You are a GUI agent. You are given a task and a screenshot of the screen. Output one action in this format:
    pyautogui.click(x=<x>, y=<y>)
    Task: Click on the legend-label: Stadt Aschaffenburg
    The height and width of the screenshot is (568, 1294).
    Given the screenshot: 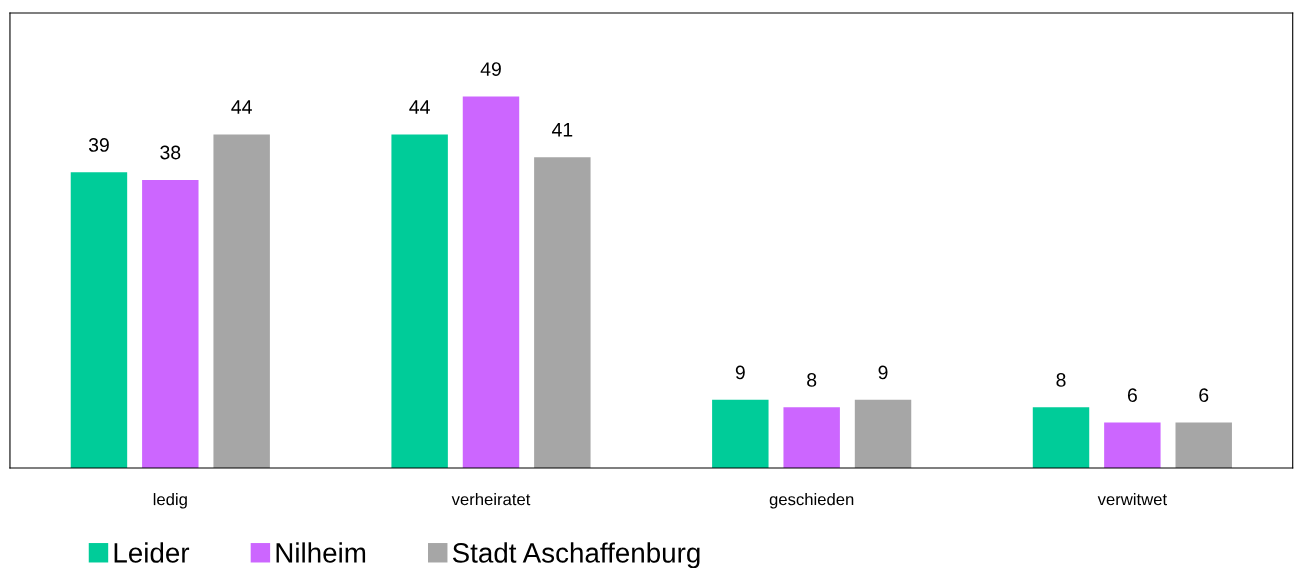 What is the action you would take?
    pyautogui.click(x=576, y=555)
    